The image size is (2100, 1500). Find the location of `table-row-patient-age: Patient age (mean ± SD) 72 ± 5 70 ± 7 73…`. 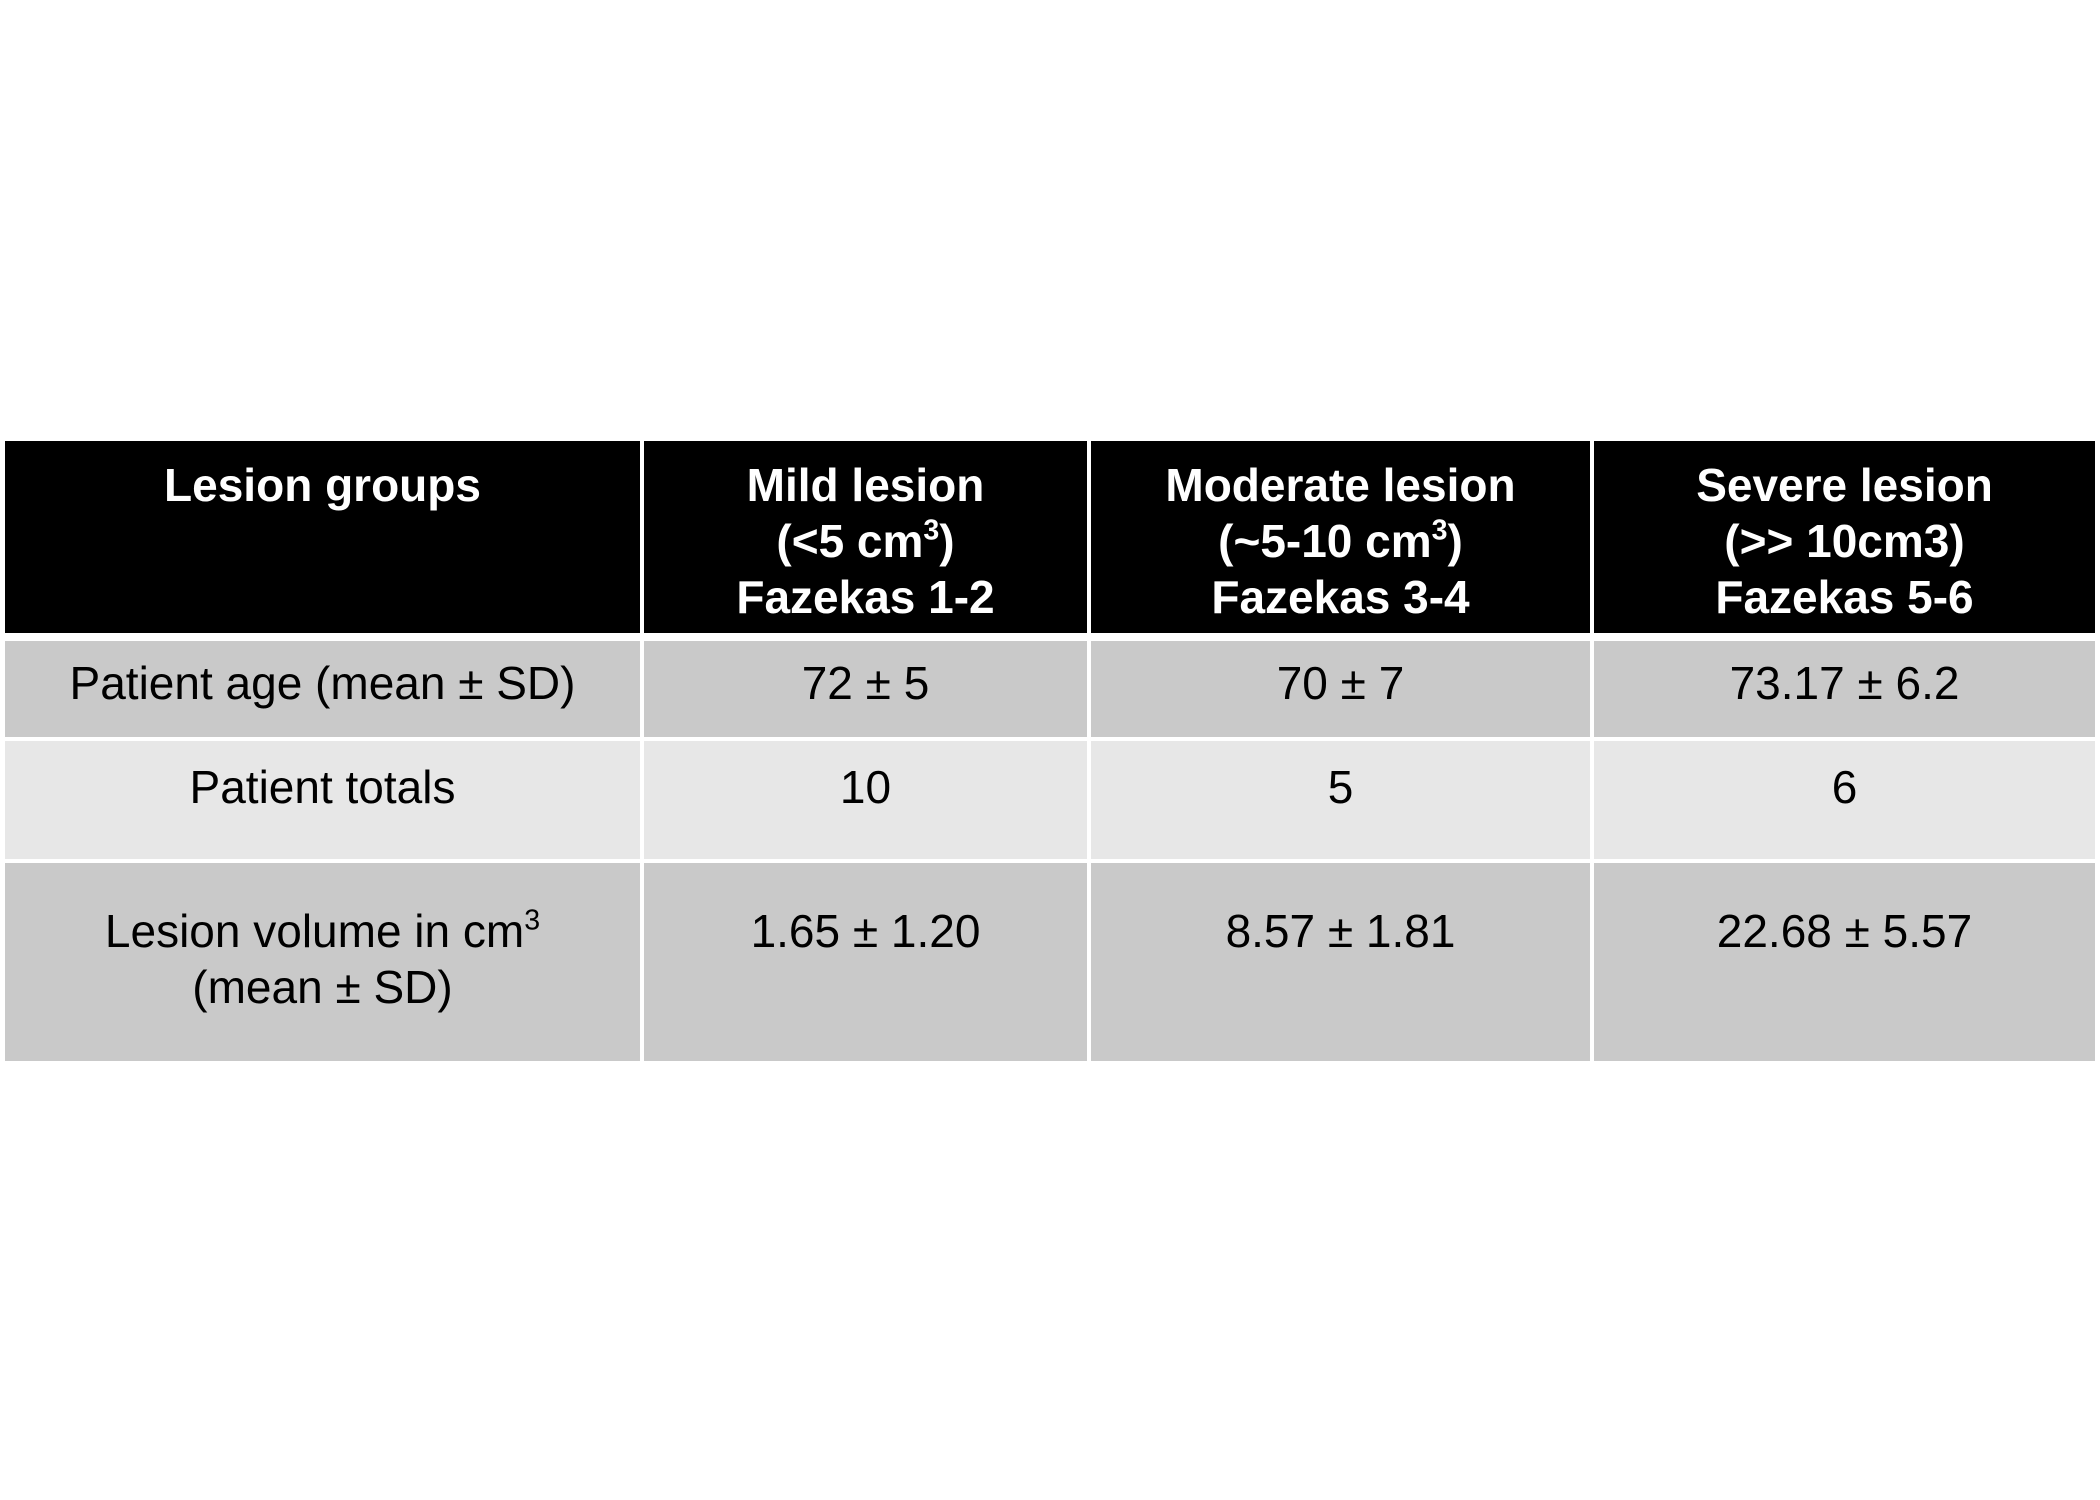

table-row-patient-age: Patient age (mean ± SD) 72 ± 5 70 ± 7 73… is located at coordinates (1050, 688).